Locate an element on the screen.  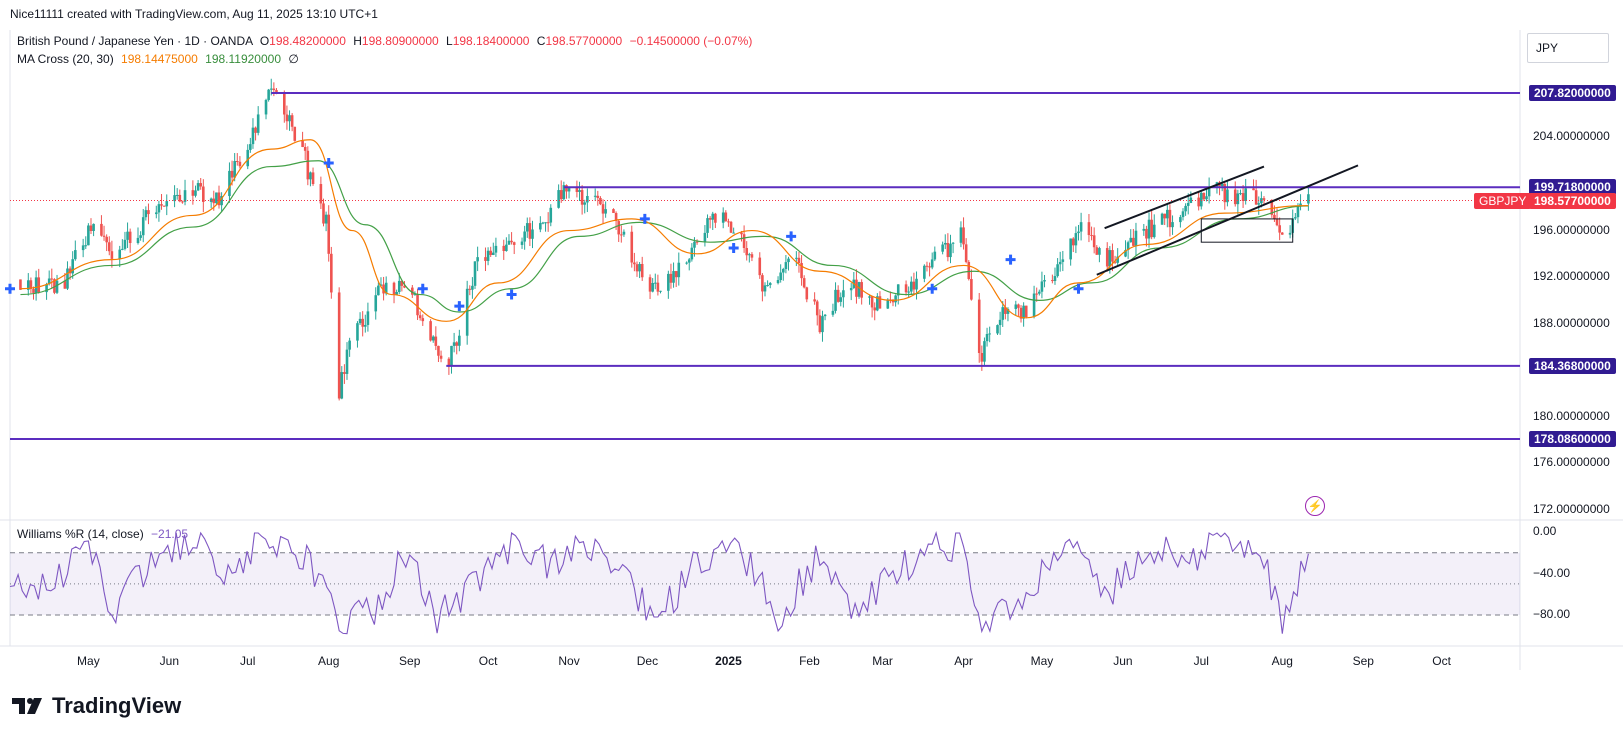
drawings is located at coordinates (1227, 220).